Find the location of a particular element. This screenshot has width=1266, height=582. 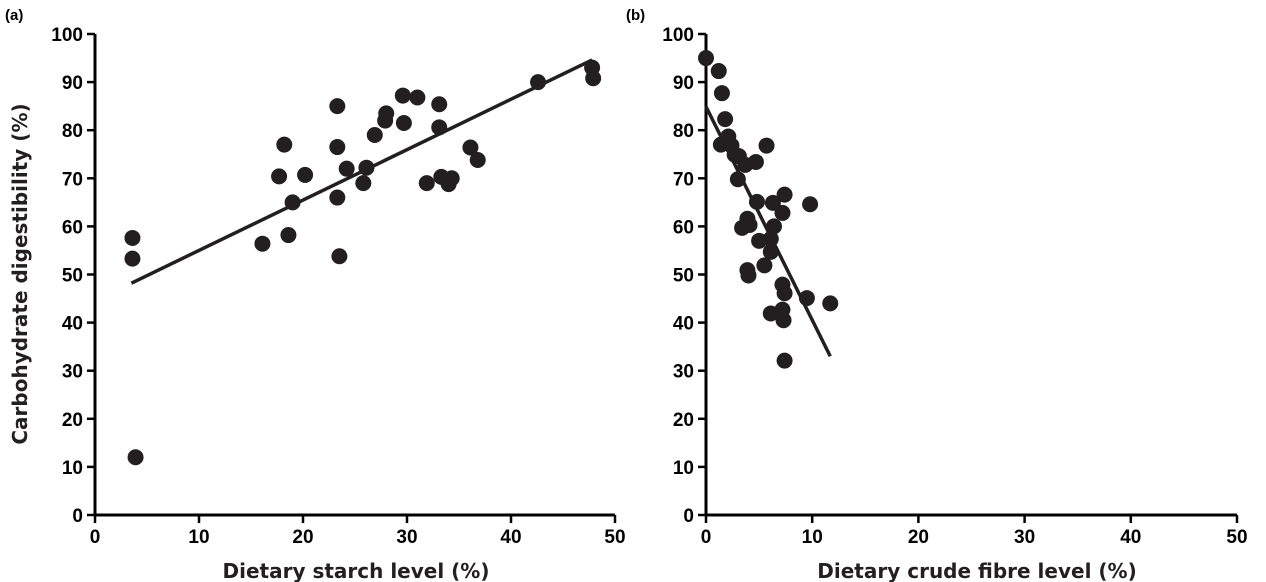

x-ticks-b: 0 10 20 30 40 50 is located at coordinates (974, 531).